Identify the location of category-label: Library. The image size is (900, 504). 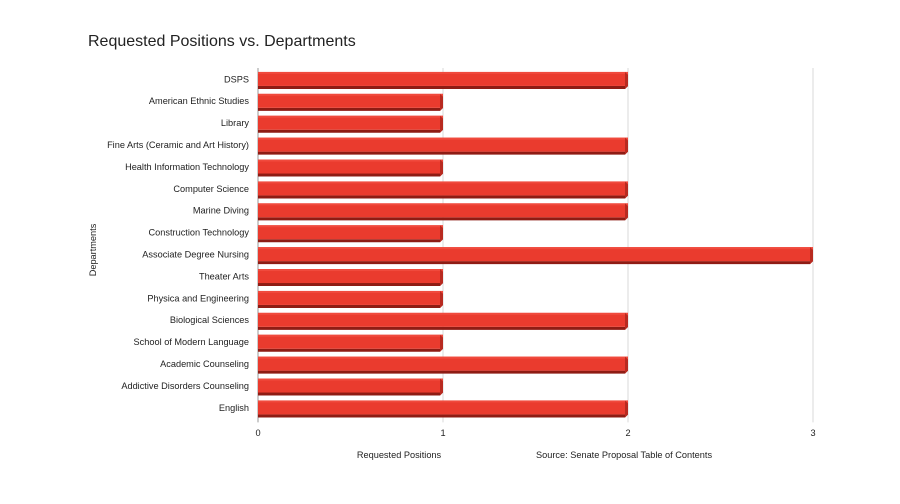
(235, 123).